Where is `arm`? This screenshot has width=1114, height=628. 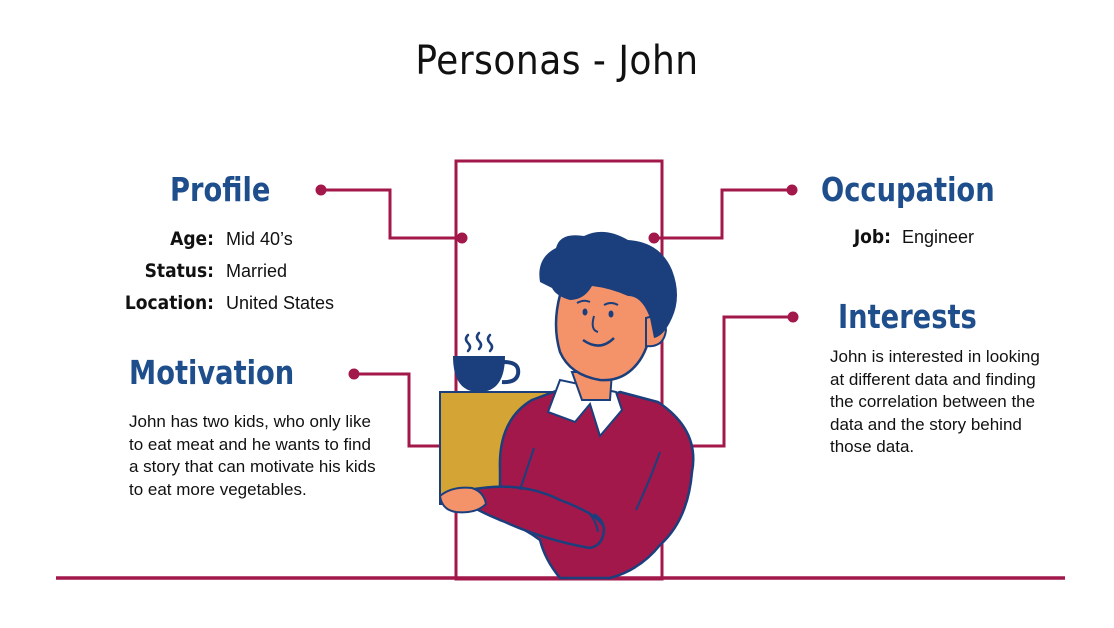
arm is located at coordinates (537, 517).